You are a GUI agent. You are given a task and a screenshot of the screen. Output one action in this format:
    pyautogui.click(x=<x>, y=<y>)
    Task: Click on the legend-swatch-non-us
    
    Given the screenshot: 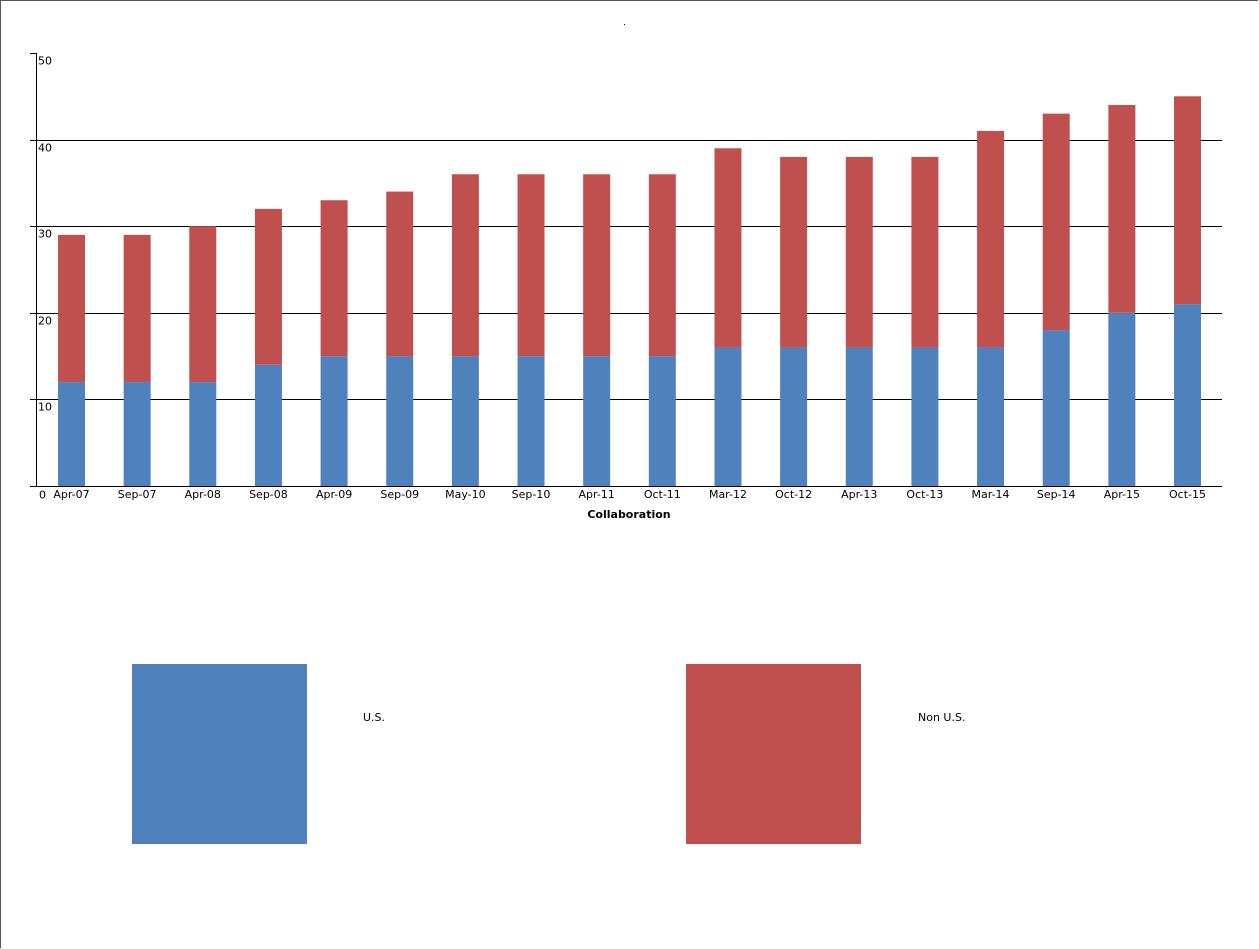 What is the action you would take?
    pyautogui.click(x=773, y=754)
    